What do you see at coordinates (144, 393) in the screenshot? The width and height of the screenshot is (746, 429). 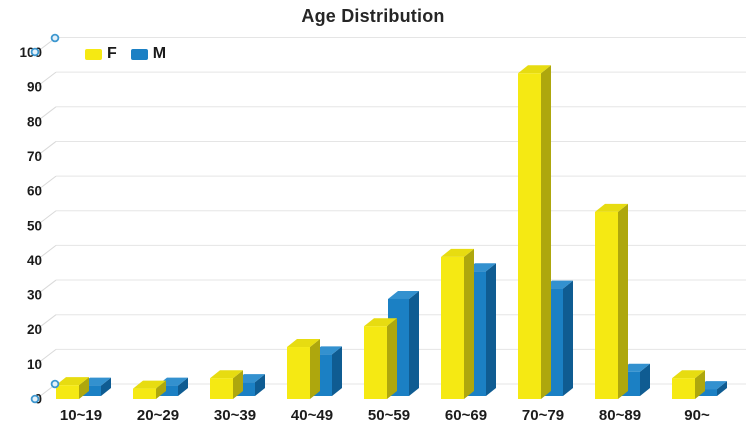 I see `bar-f-20~29` at bounding box center [144, 393].